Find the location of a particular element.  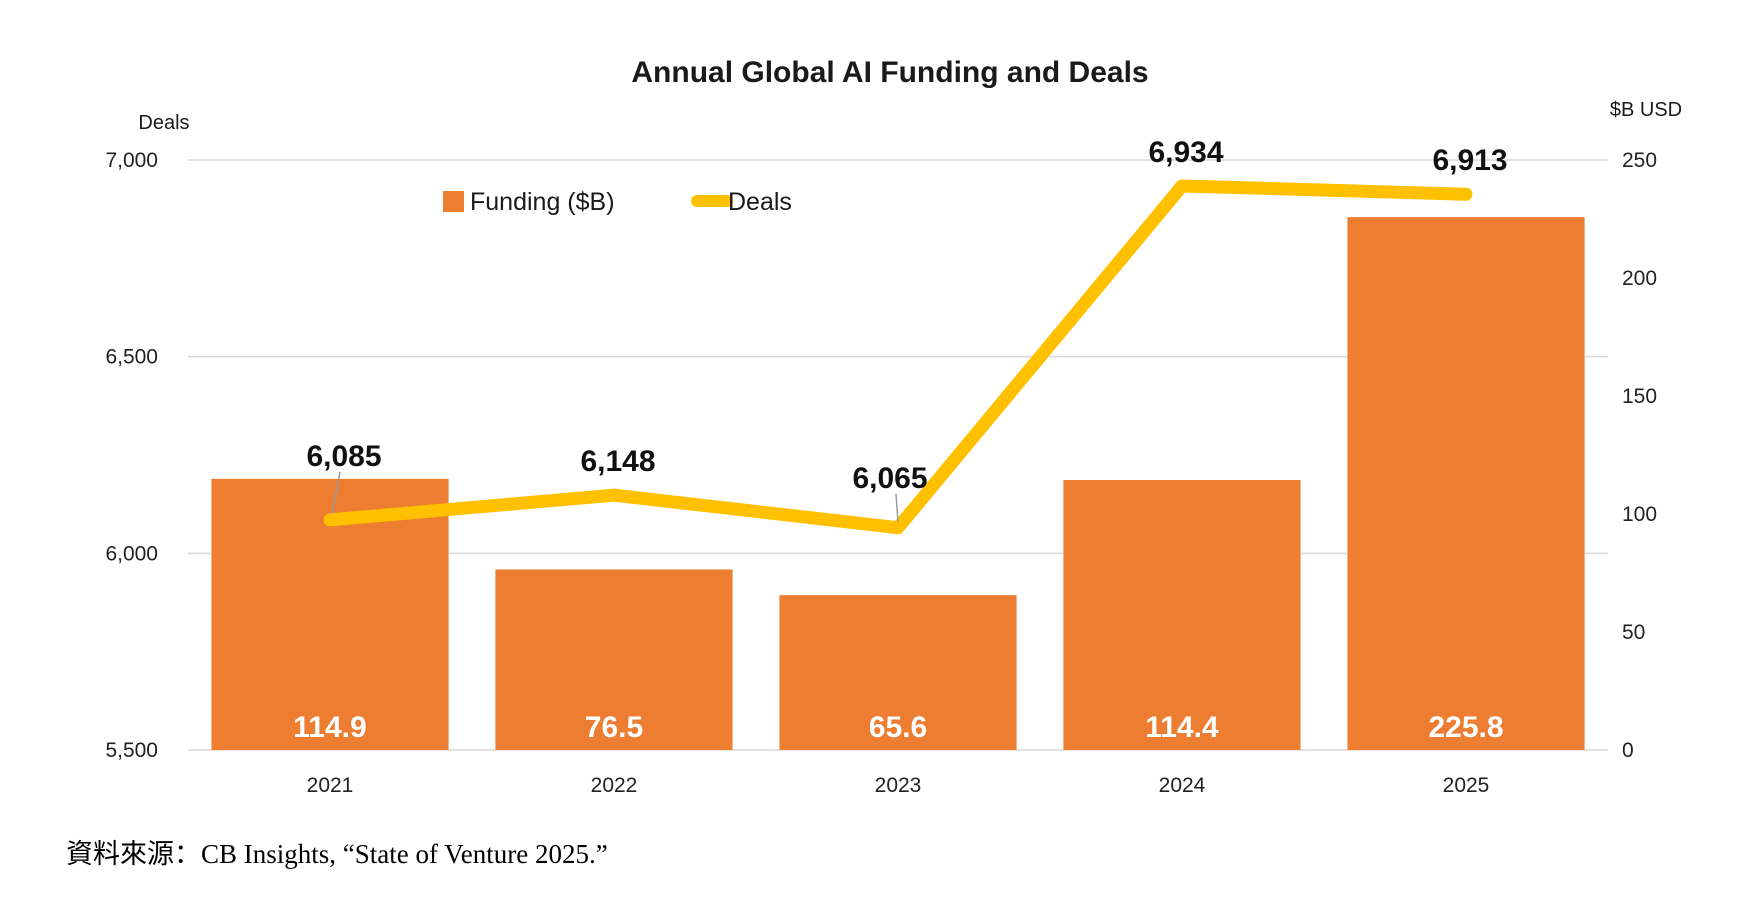

right-axis-tick-label: 200 is located at coordinates (1639, 278).